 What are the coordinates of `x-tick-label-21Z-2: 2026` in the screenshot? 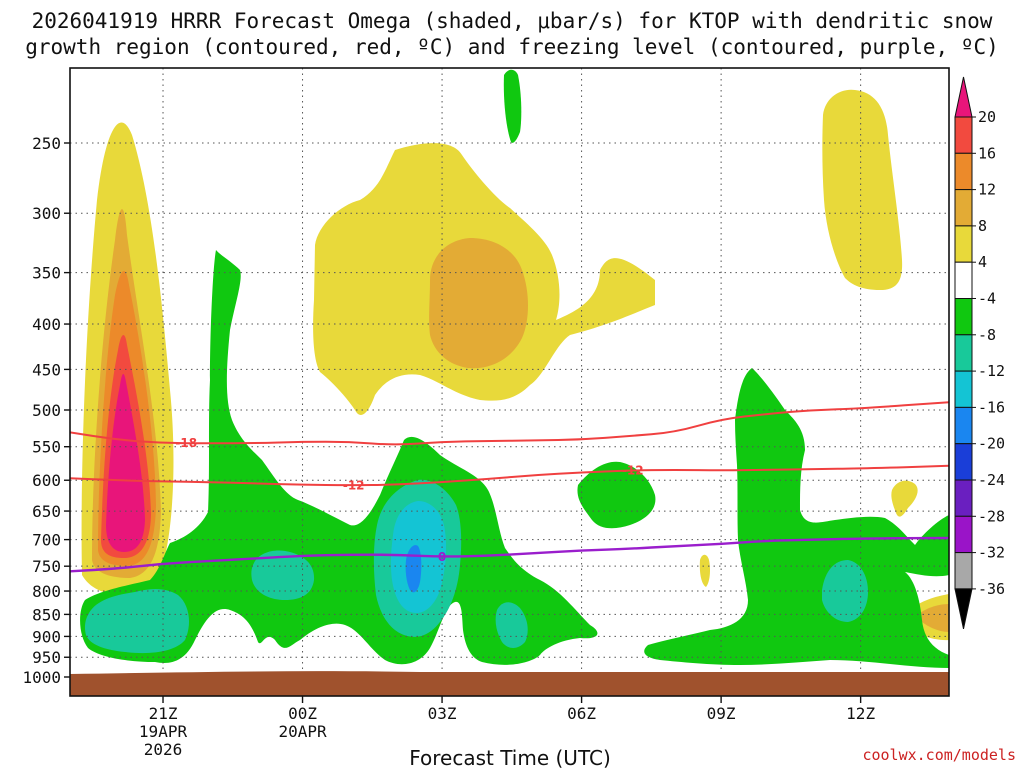 It's located at (163, 749).